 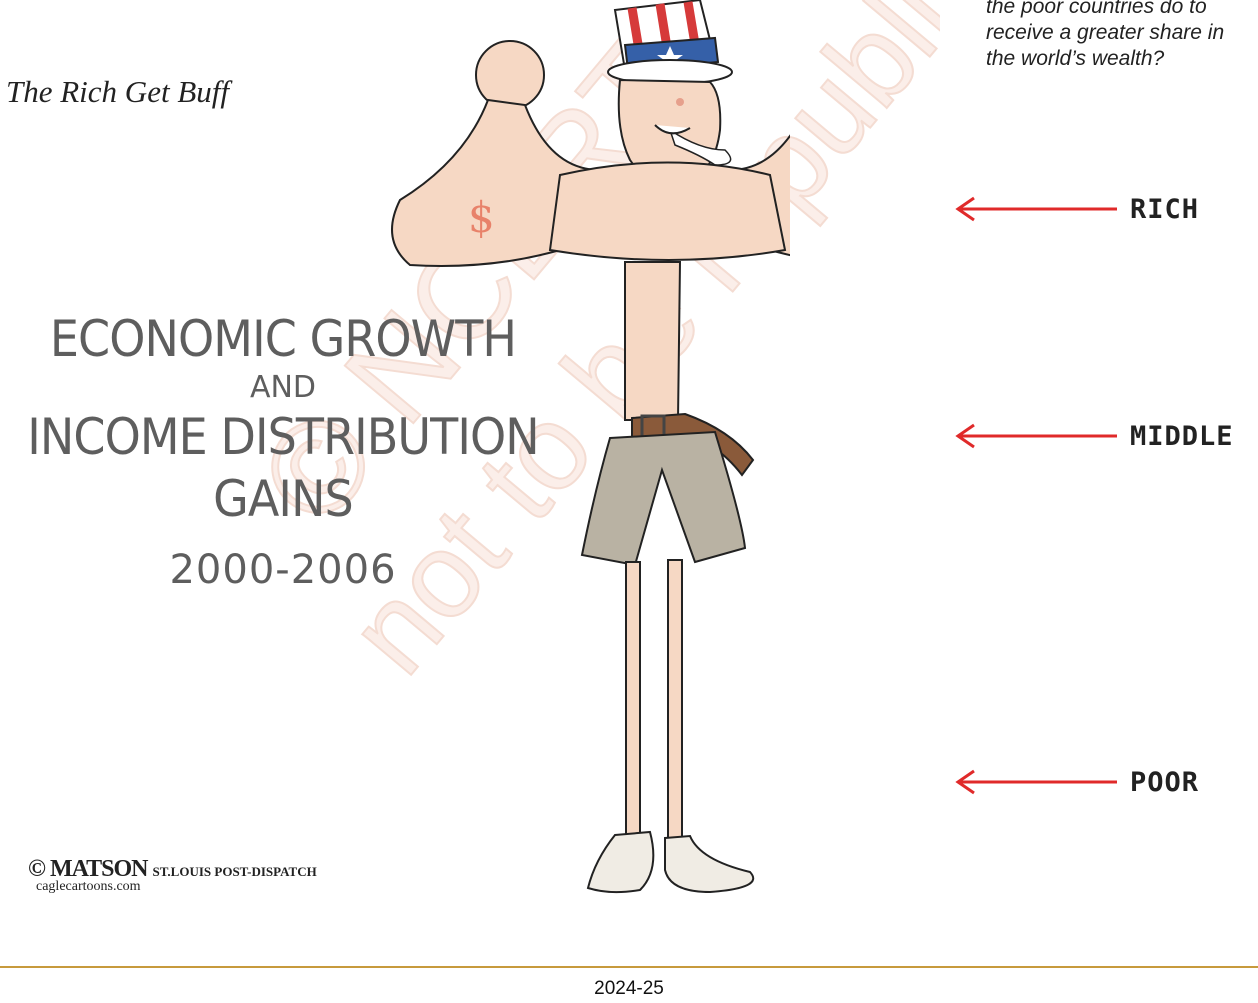 What do you see at coordinates (1182, 436) in the screenshot?
I see `arrow-label-middle: MIDDLE` at bounding box center [1182, 436].